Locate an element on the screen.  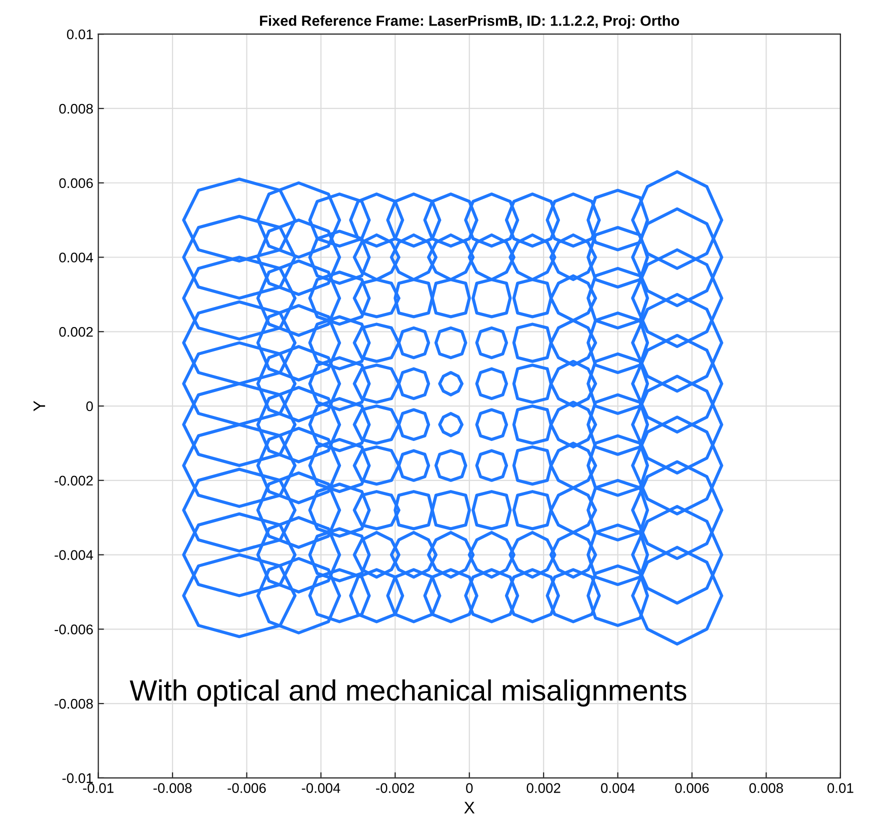
x-tick-label: 0.004 is located at coordinates (617, 788).